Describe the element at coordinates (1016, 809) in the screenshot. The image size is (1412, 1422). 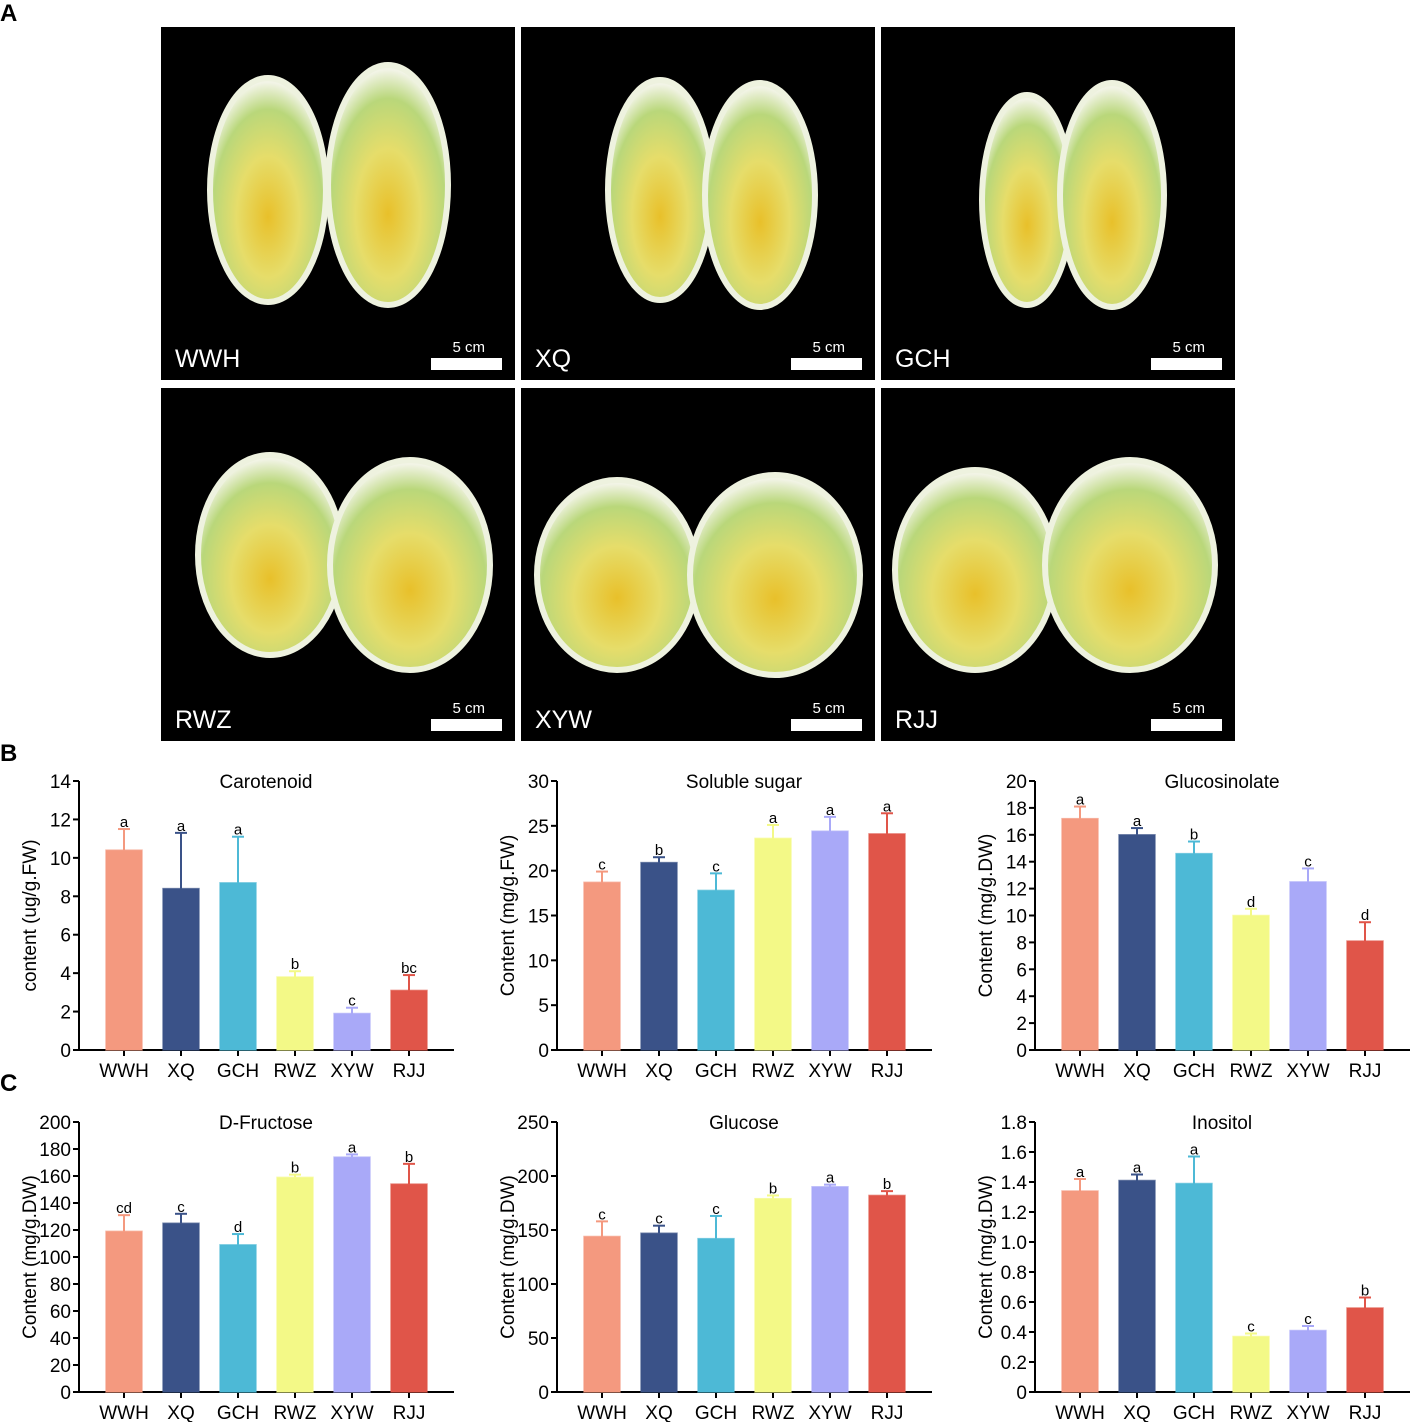
I see `y-tick-label: 18` at that location.